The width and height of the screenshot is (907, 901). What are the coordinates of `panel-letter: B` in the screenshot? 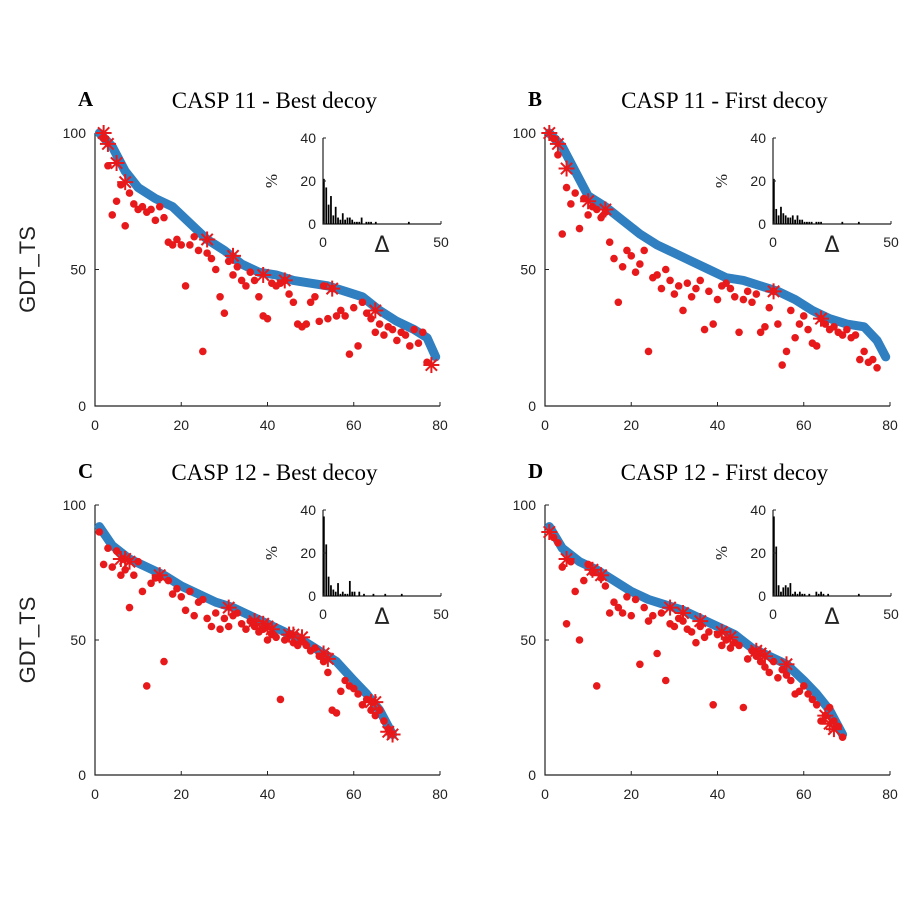 It's located at (535, 99).